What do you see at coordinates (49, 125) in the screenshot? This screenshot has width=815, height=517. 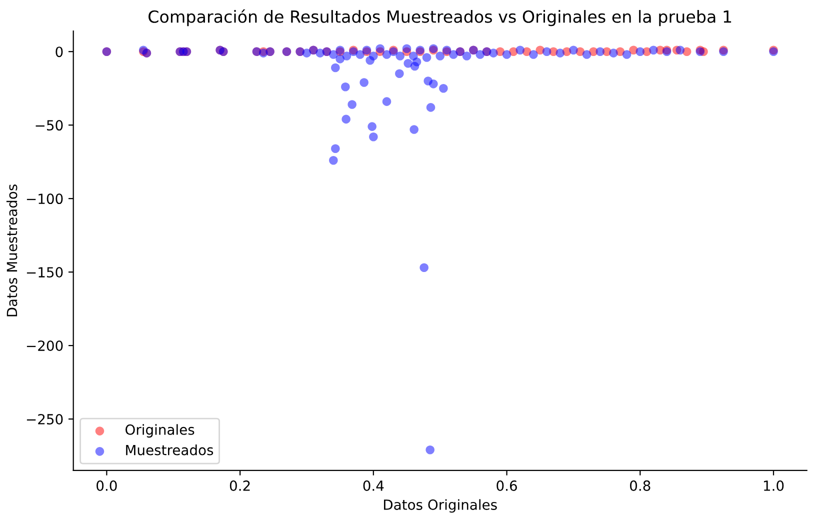 I see `y-tick-label: −50` at bounding box center [49, 125].